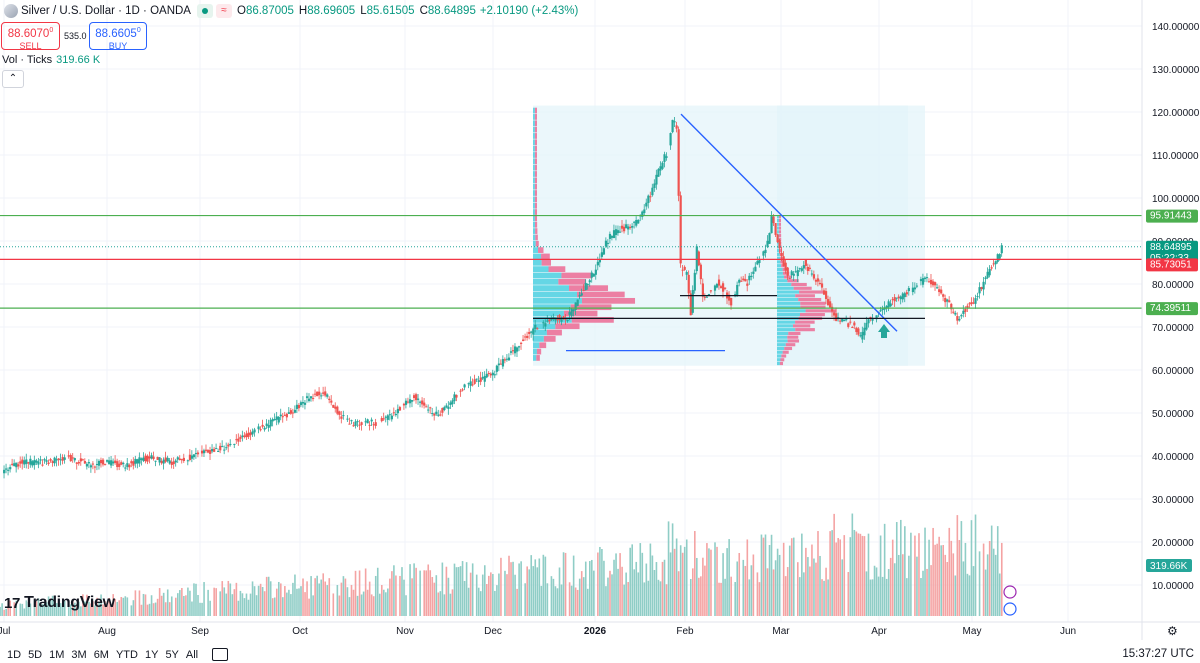 Image resolution: width=1200 pixels, height=663 pixels. What do you see at coordinates (106, 11) in the screenshot?
I see `symbol-title: Silver / U.S. Dollar · 1D · OANDA` at bounding box center [106, 11].